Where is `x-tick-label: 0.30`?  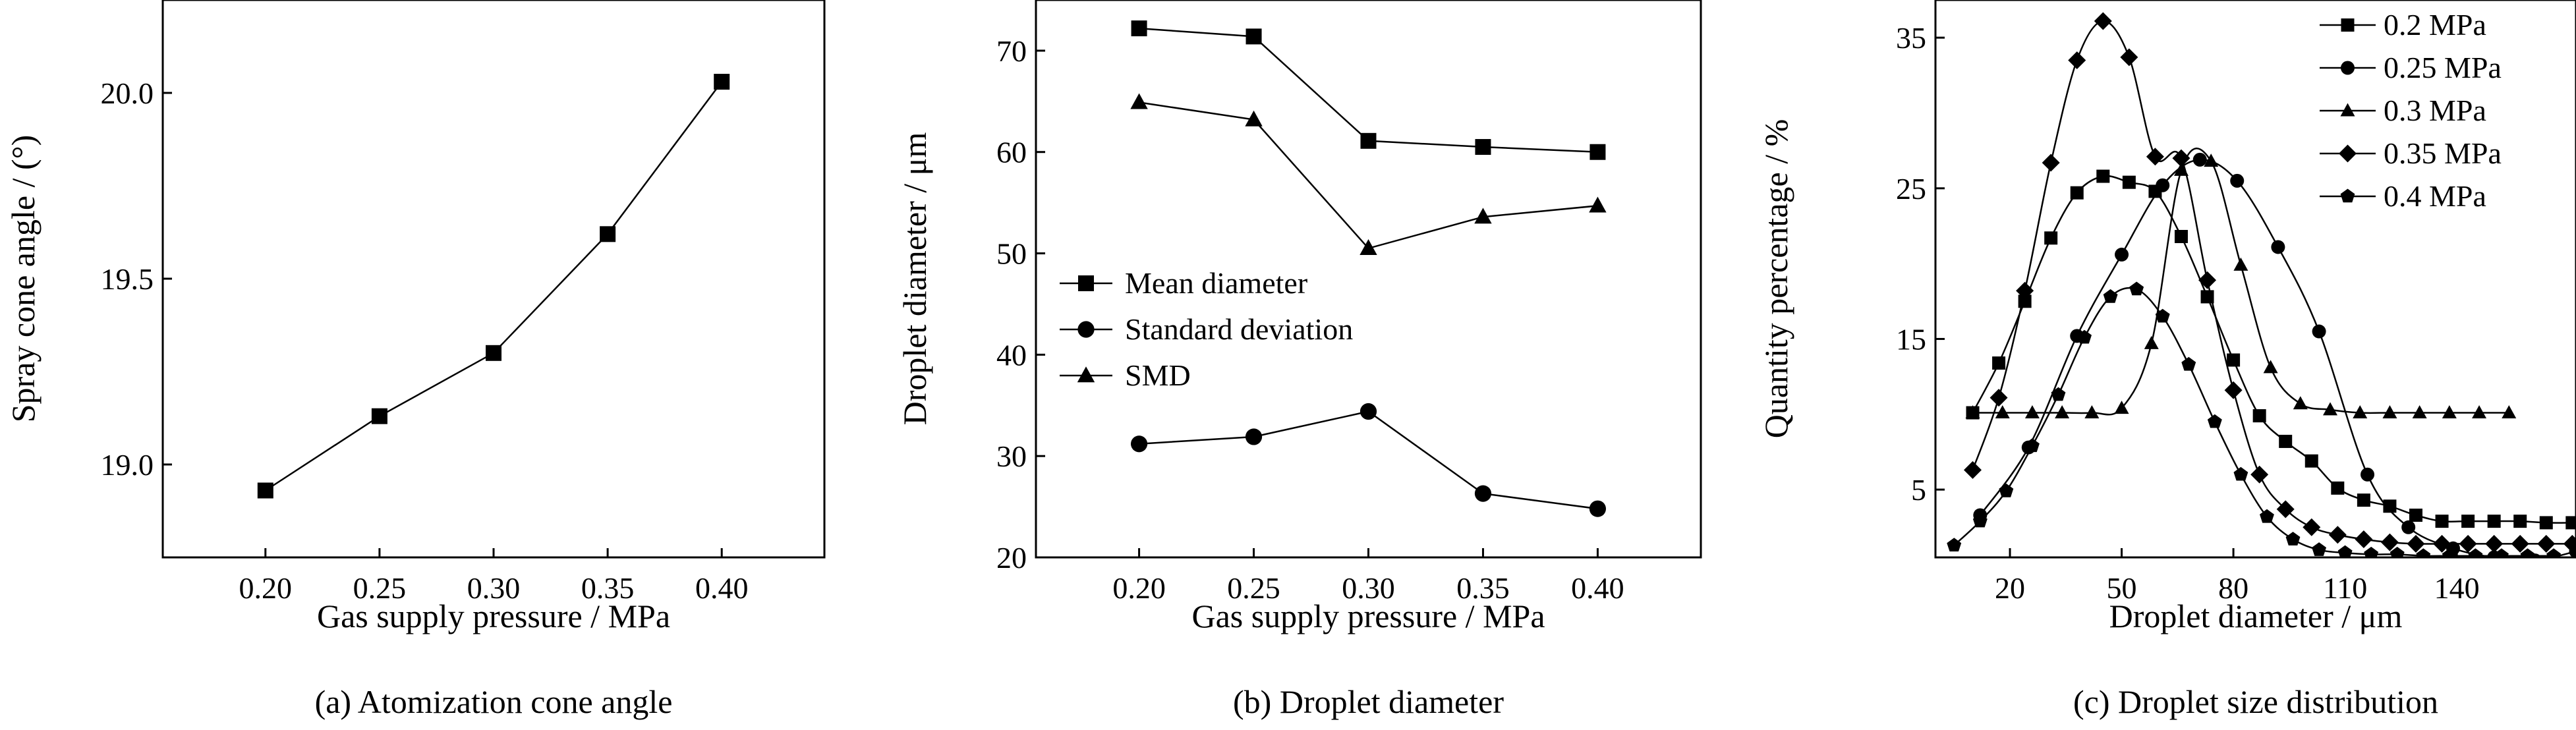
x-tick-label: 0.30 is located at coordinates (1368, 588).